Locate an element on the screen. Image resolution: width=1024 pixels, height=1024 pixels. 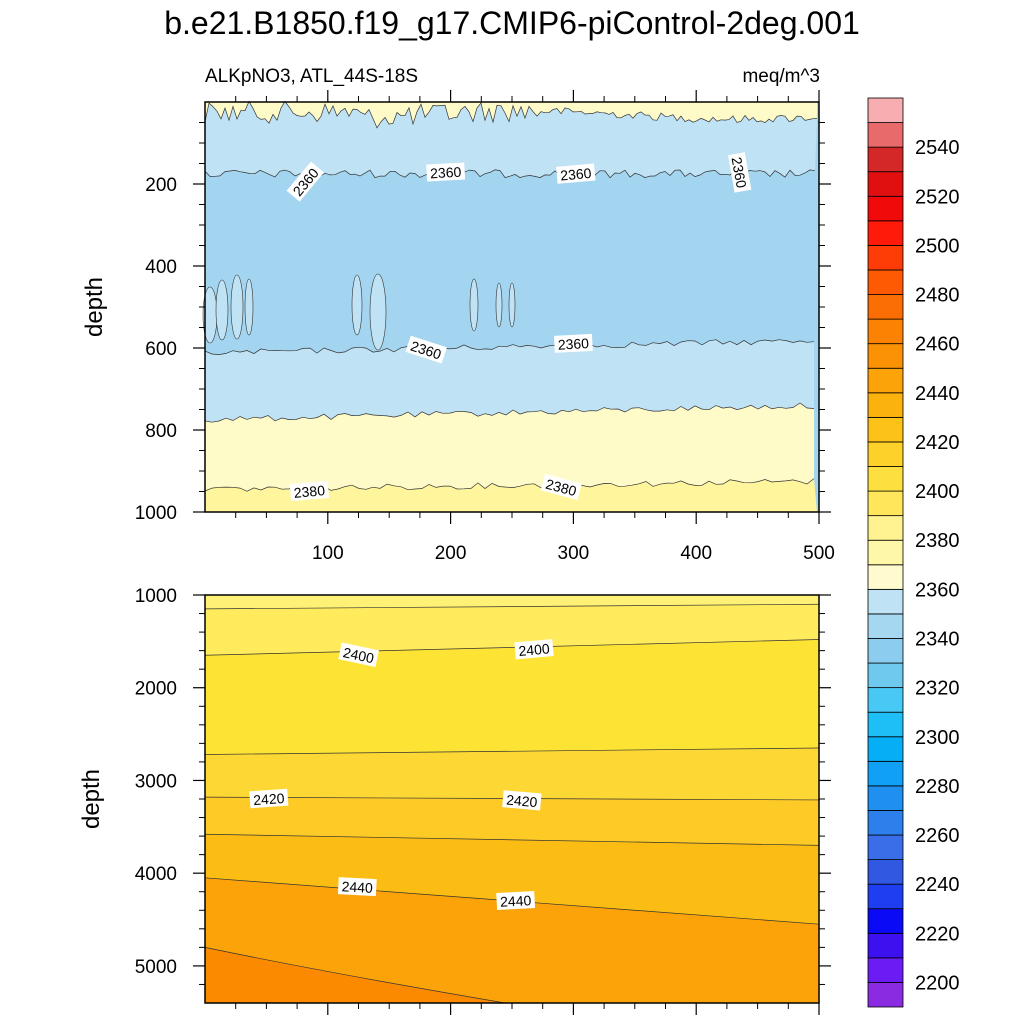
lower-y-tick-label: 5000 is located at coordinates (156, 967).